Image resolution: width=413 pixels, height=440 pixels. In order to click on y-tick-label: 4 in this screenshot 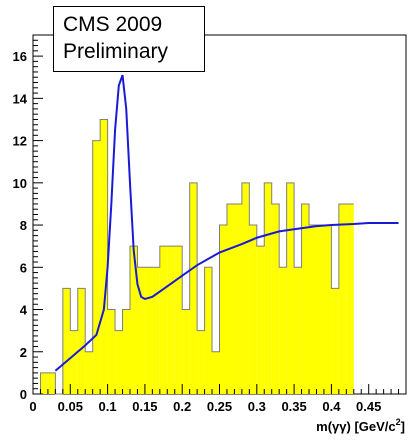, I will do `click(24, 310)`.